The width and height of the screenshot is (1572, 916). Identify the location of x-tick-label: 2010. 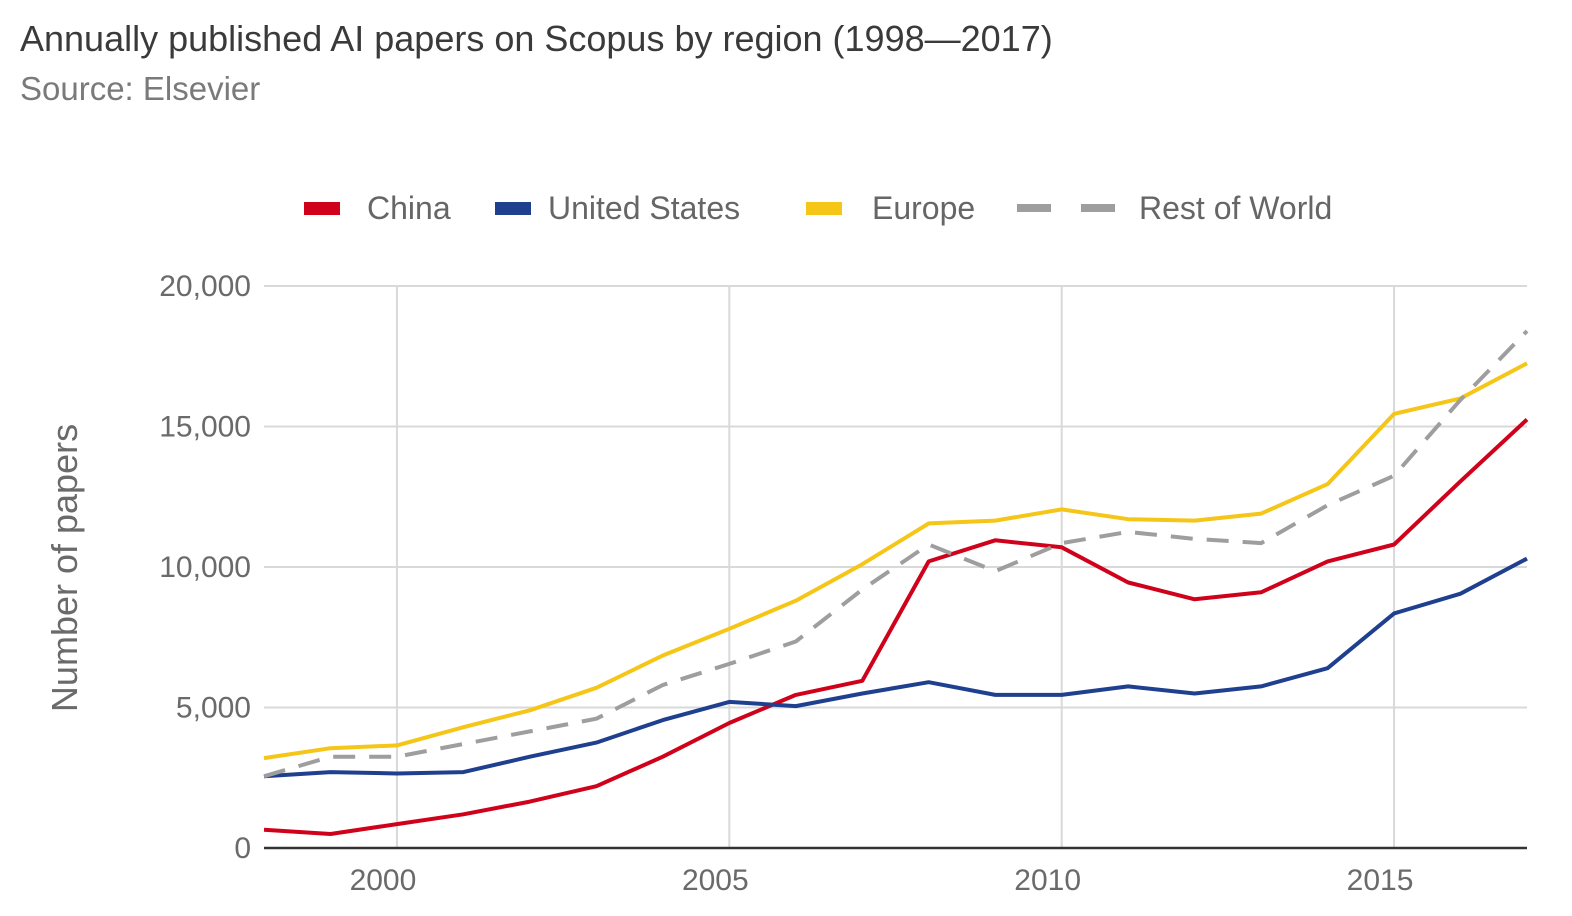
(1047, 880).